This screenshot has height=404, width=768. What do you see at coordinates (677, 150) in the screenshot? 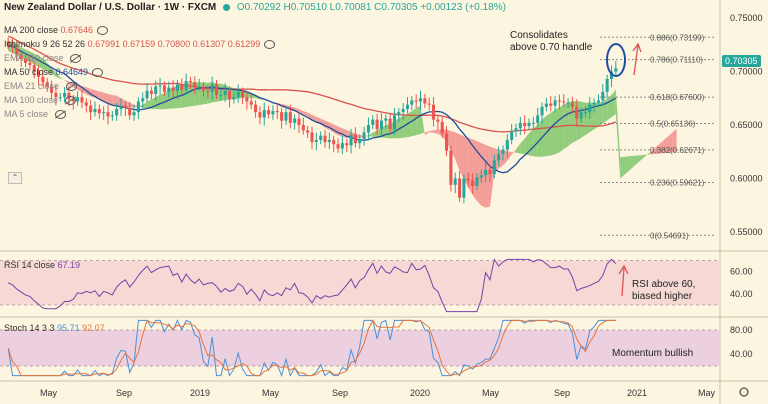
I see `fib-level-label: 0.382(0.62671)` at bounding box center [677, 150].